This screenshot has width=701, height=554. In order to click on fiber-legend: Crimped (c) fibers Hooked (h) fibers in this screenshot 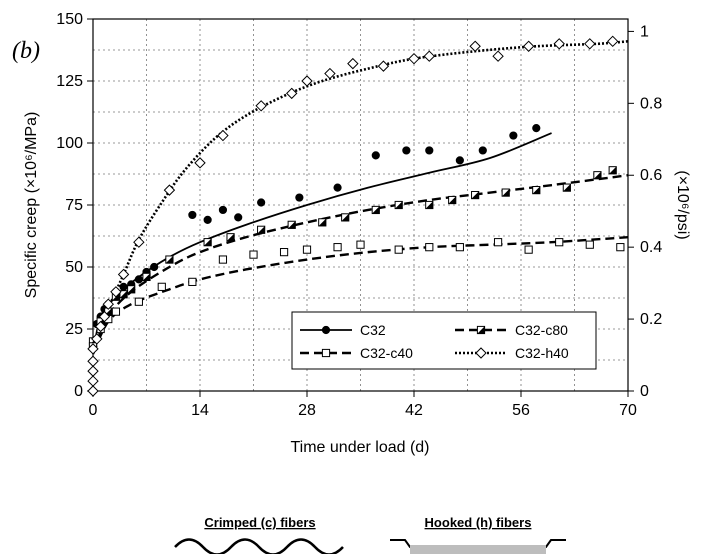, I will do `click(370, 534)`.